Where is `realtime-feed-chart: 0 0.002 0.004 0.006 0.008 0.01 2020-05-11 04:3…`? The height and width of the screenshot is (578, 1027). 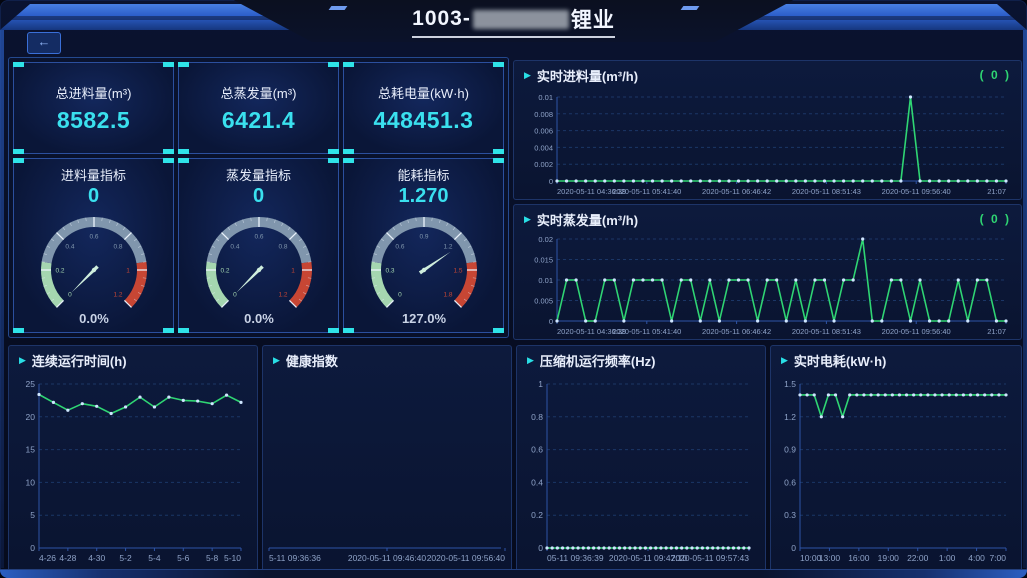
realtime-feed-chart: 0 0.002 0.004 0.006 0.008 0.01 2020-05-11 04:3… is located at coordinates (771, 144).